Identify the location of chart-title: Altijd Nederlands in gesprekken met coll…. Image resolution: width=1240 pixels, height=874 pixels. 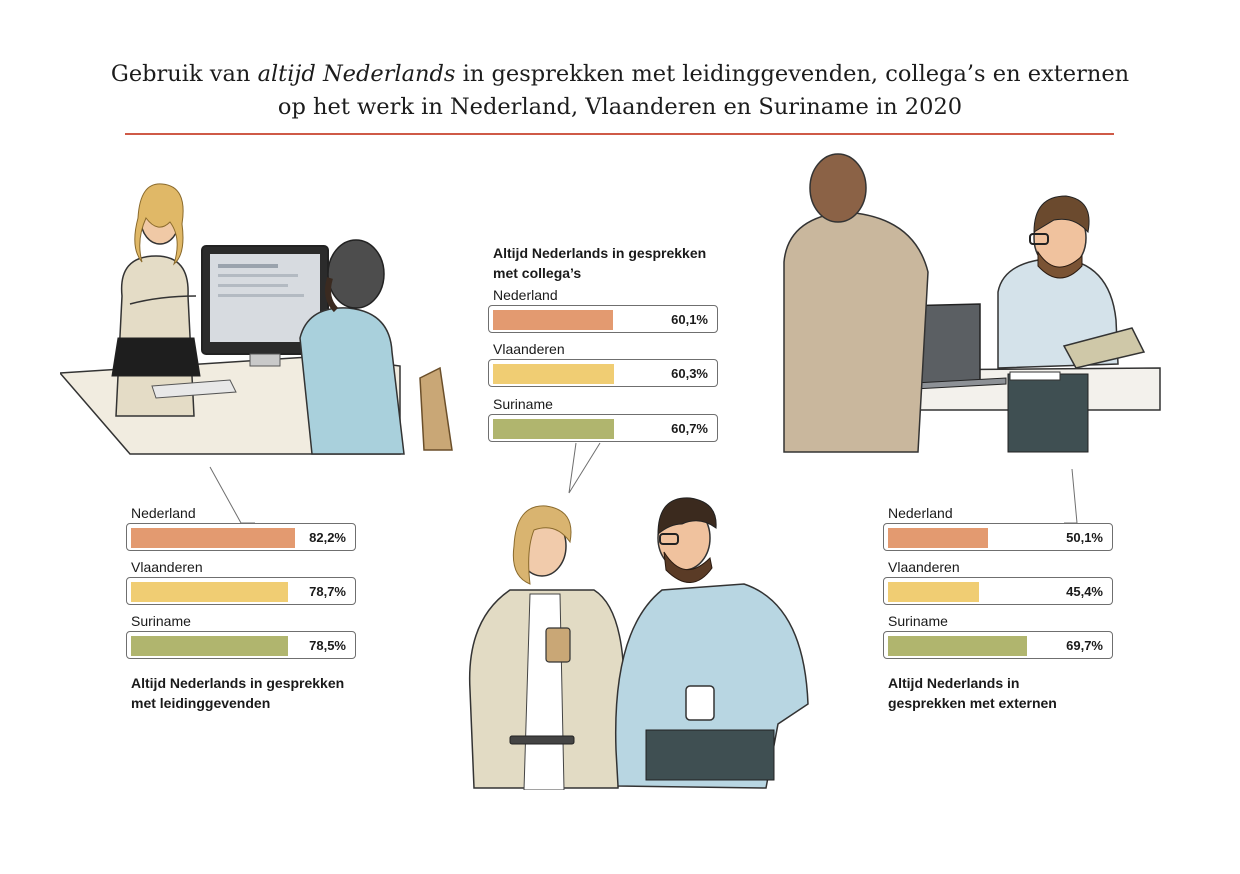
(600, 263).